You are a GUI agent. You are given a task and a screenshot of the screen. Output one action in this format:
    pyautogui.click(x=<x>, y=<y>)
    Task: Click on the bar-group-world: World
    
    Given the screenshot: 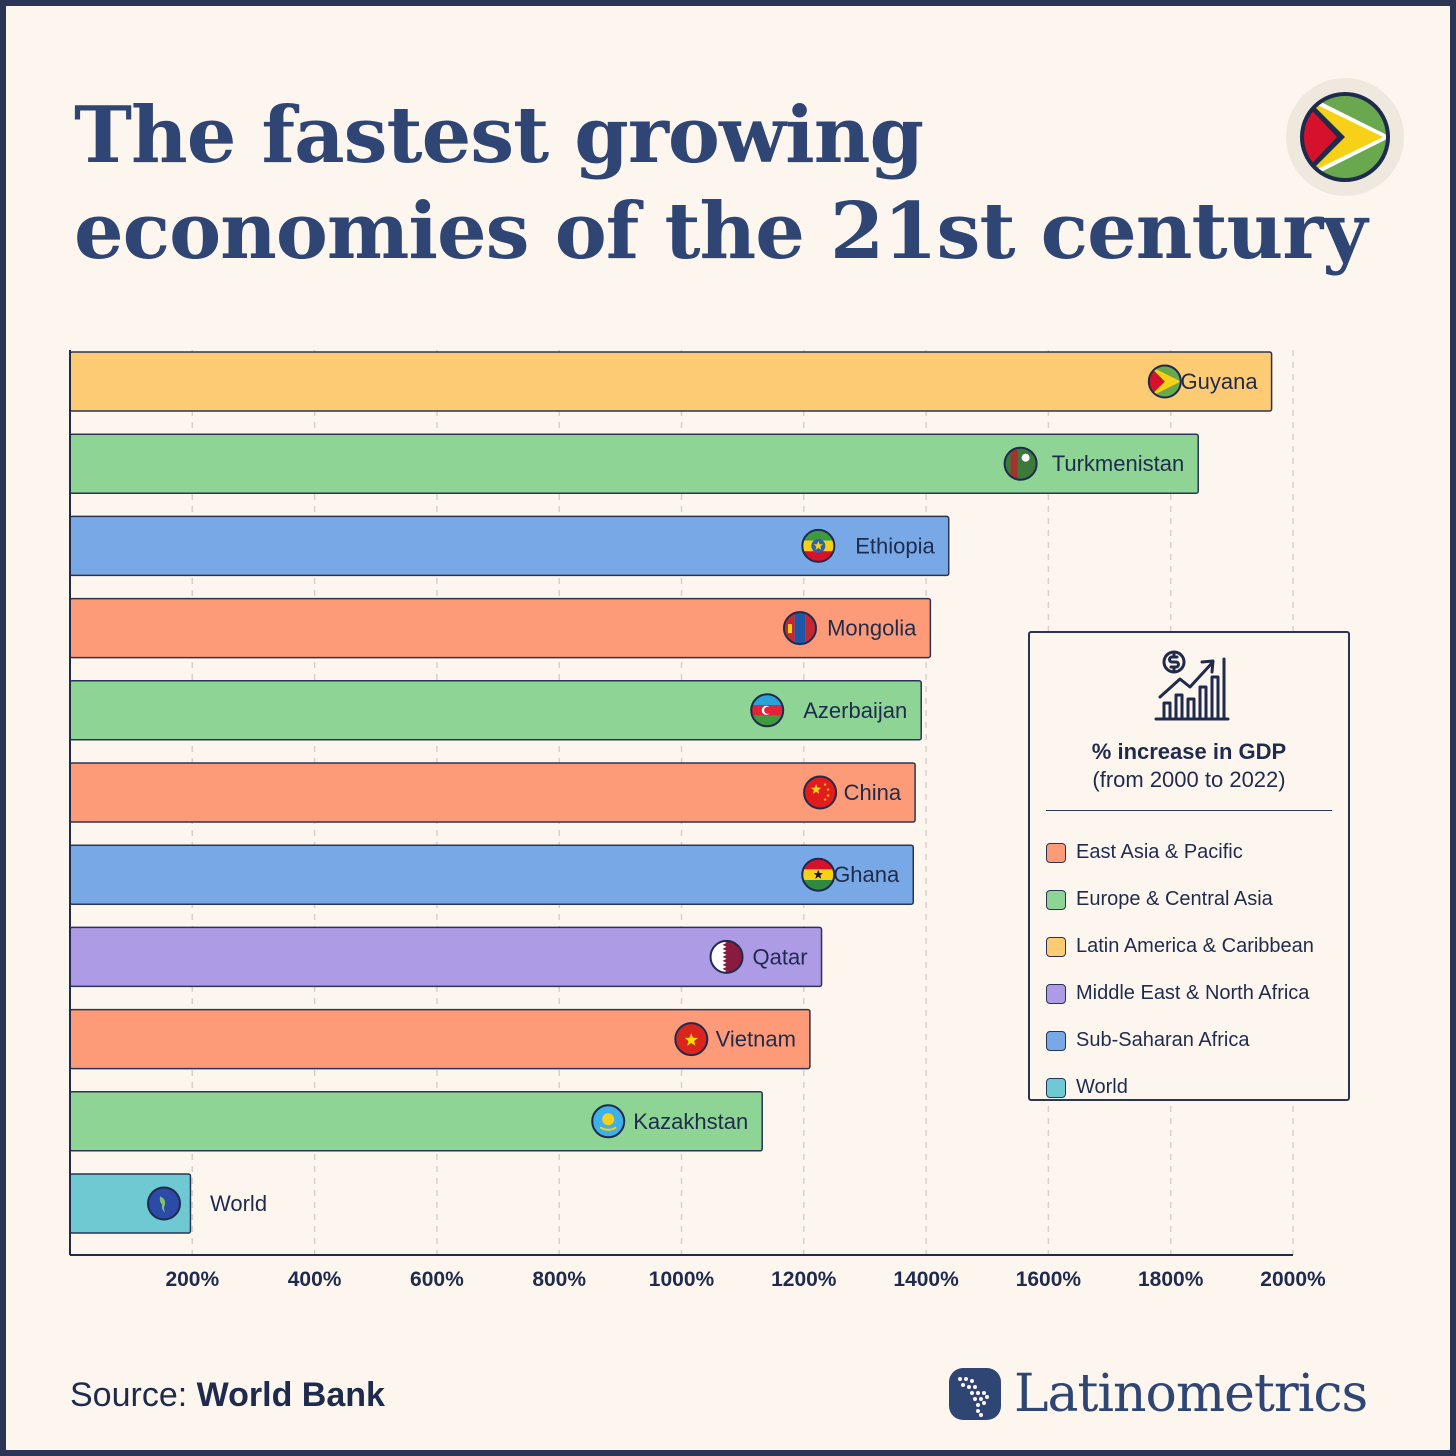 What is the action you would take?
    pyautogui.click(x=168, y=1203)
    